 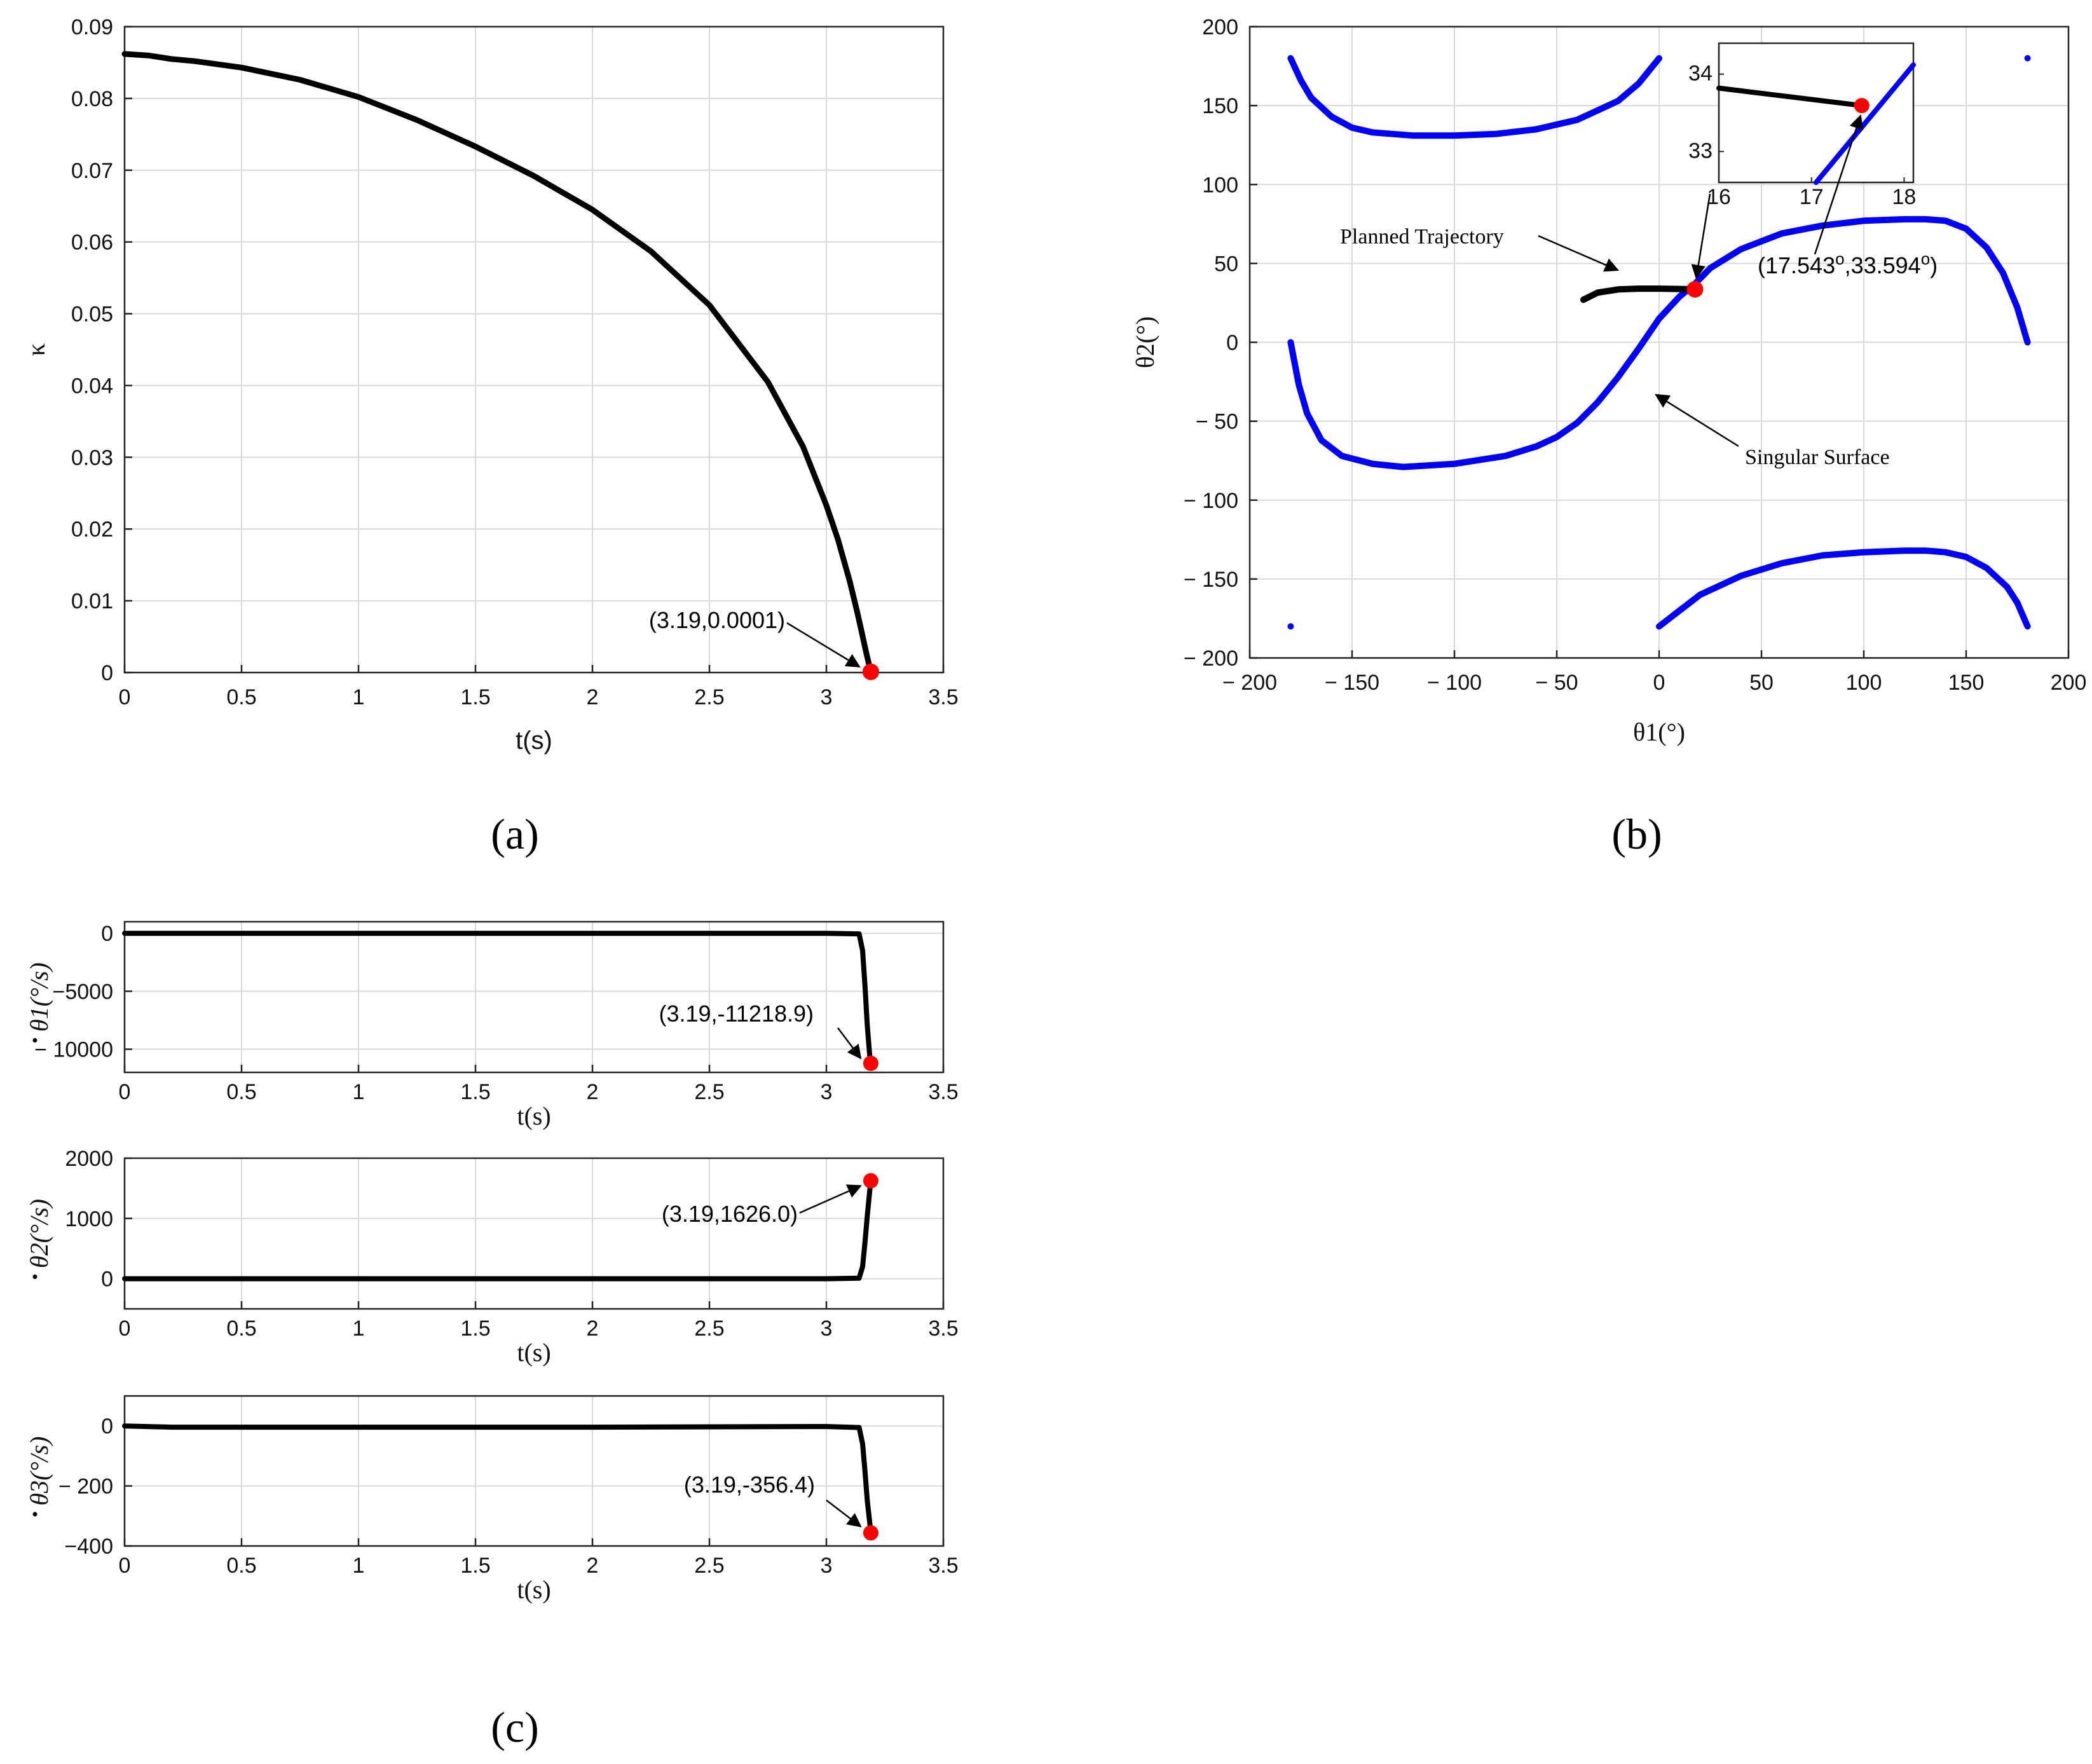 What do you see at coordinates (1695, 289) in the screenshot?
I see `intersection-marker` at bounding box center [1695, 289].